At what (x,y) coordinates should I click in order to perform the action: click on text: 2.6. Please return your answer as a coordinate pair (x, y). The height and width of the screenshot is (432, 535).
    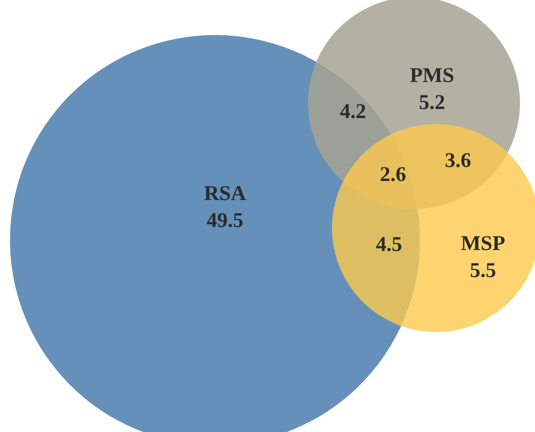
    Looking at the image, I should click on (393, 174).